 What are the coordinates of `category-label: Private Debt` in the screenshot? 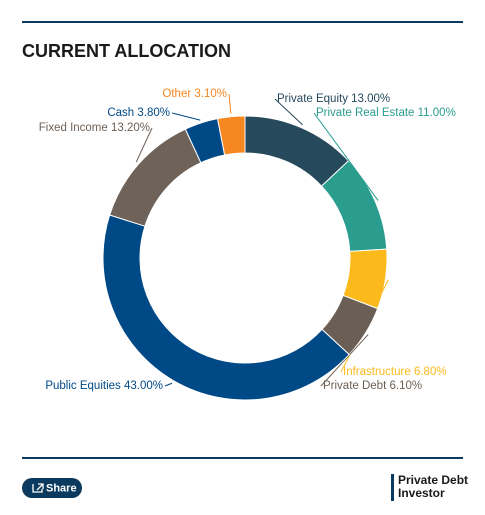 It's located at (355, 386).